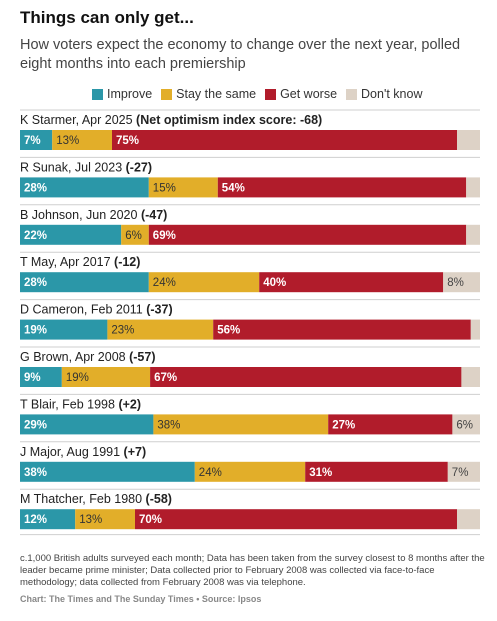 This screenshot has height=621, width=497. What do you see at coordinates (165, 378) in the screenshot?
I see `data-label-worse: 67%` at bounding box center [165, 378].